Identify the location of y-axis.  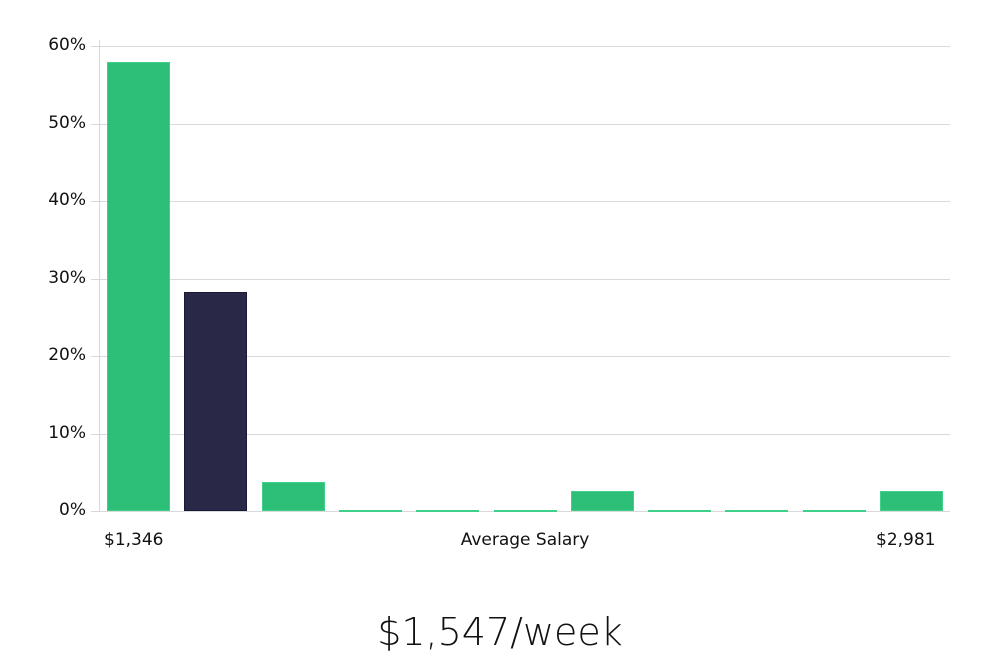
(99, 276).